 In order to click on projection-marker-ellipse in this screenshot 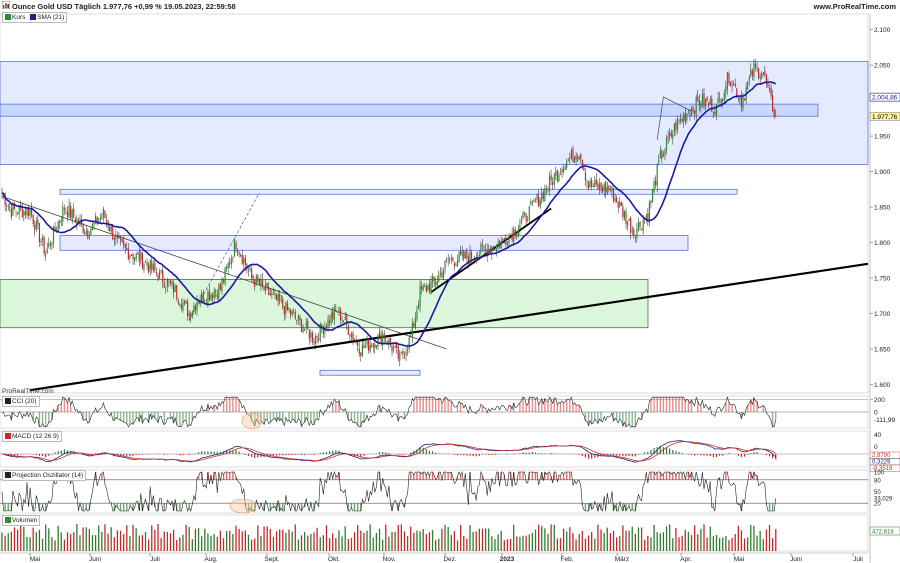, I will do `click(243, 506)`.